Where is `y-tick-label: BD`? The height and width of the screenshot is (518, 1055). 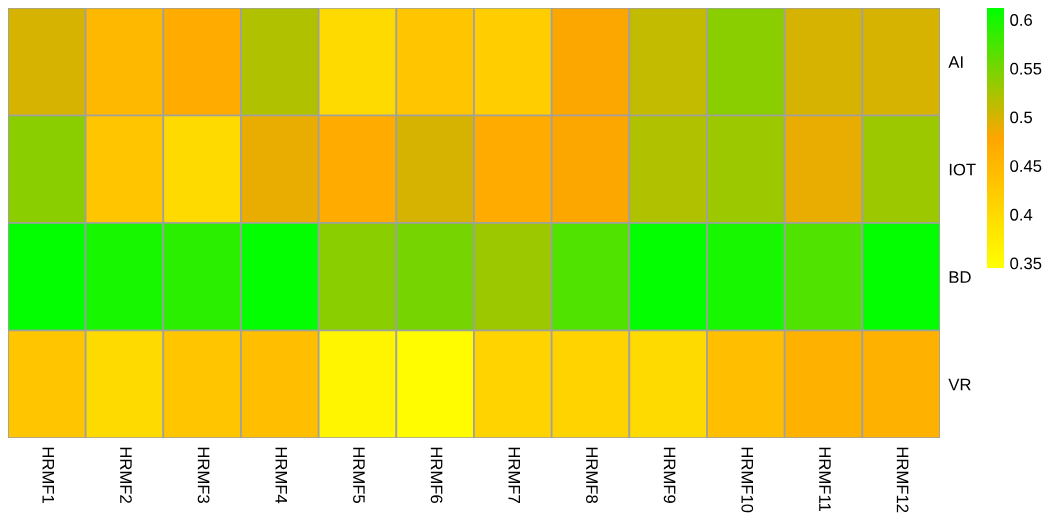
y-tick-label: BD is located at coordinates (960, 277).